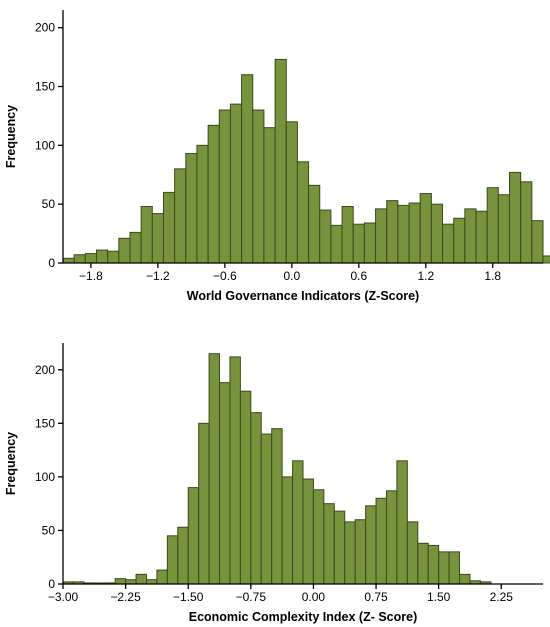 This screenshot has height=627, width=550. Describe the element at coordinates (125, 597) in the screenshot. I see `x-tick-label: −2.25` at that location.